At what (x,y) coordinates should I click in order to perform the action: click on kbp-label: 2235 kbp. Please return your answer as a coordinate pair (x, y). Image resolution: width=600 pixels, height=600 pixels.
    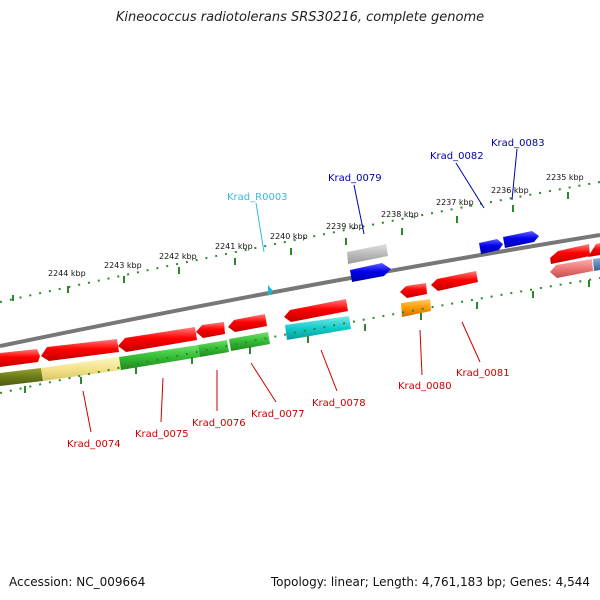
    Looking at the image, I should click on (565, 177).